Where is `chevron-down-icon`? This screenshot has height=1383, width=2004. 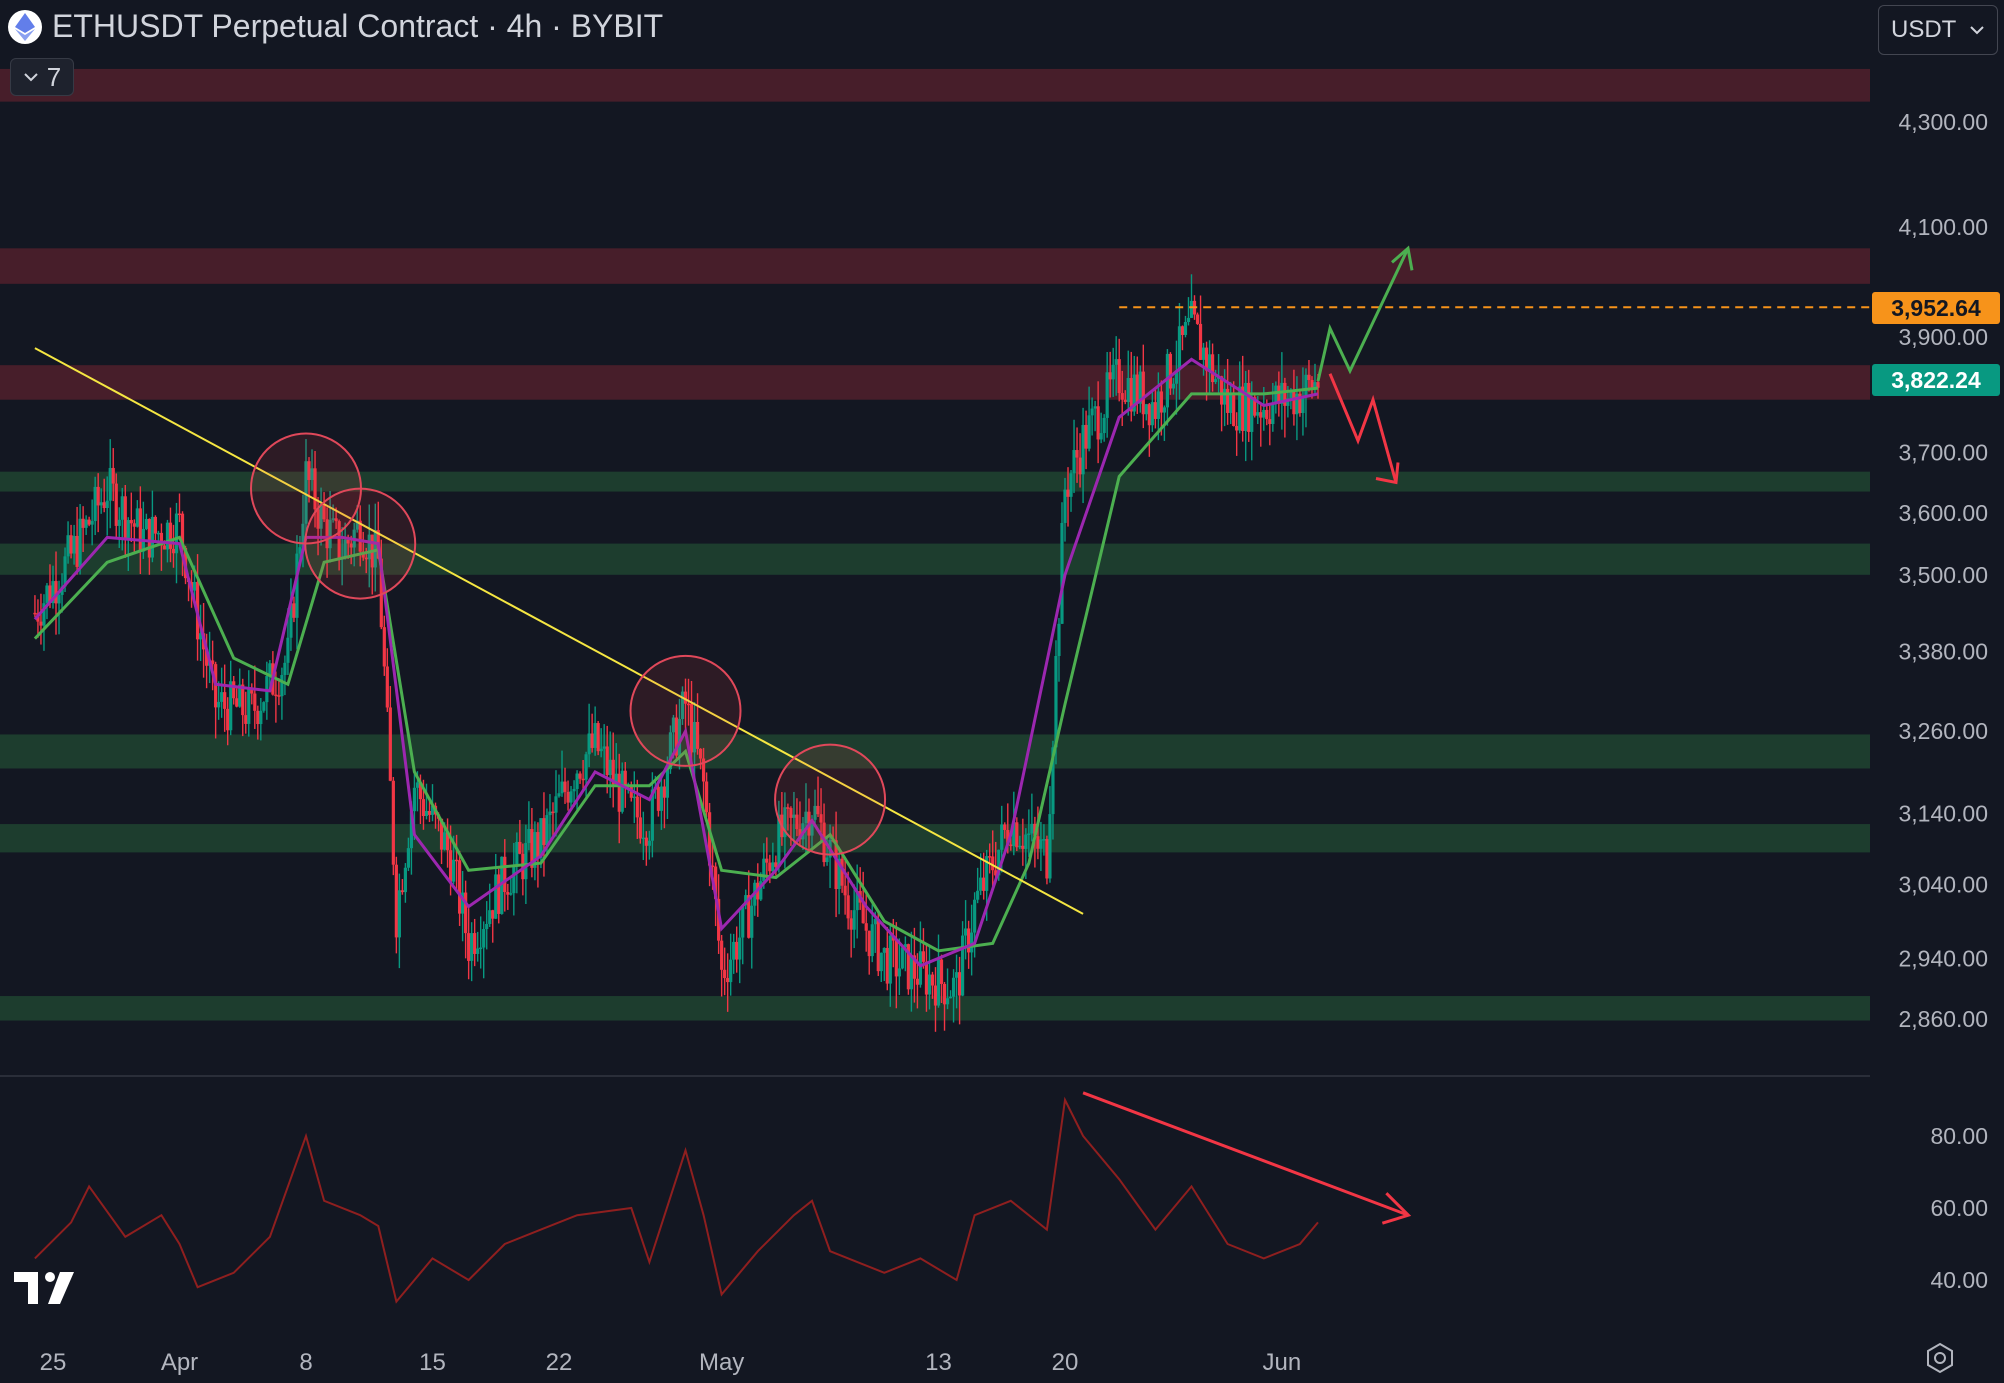 chevron-down-icon is located at coordinates (31, 77).